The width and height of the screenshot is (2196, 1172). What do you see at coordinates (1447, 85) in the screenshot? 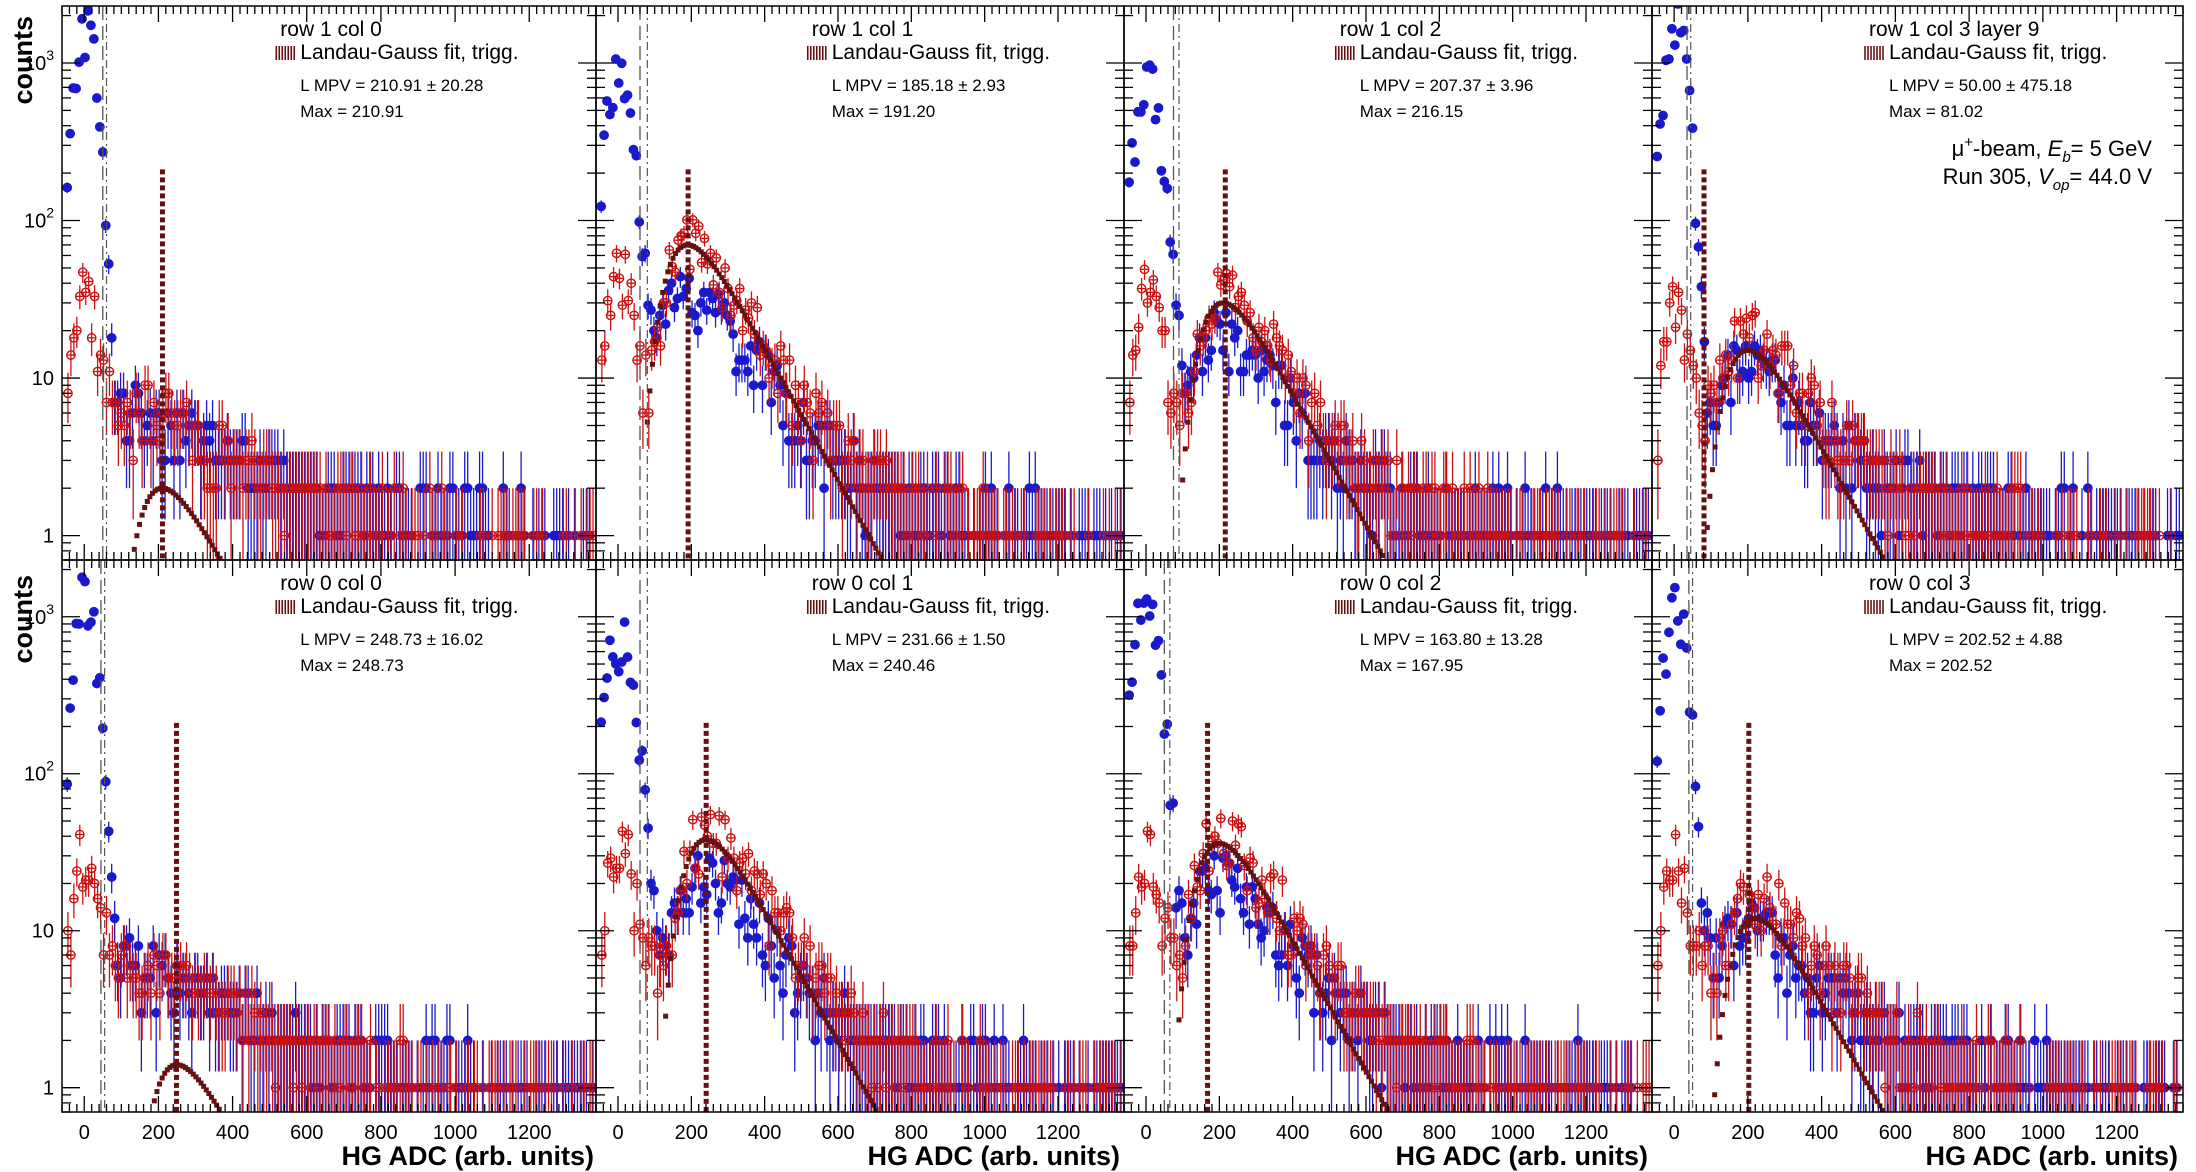
I see `mpv-text: L MPV = 207.37 ± 3.96` at bounding box center [1447, 85].